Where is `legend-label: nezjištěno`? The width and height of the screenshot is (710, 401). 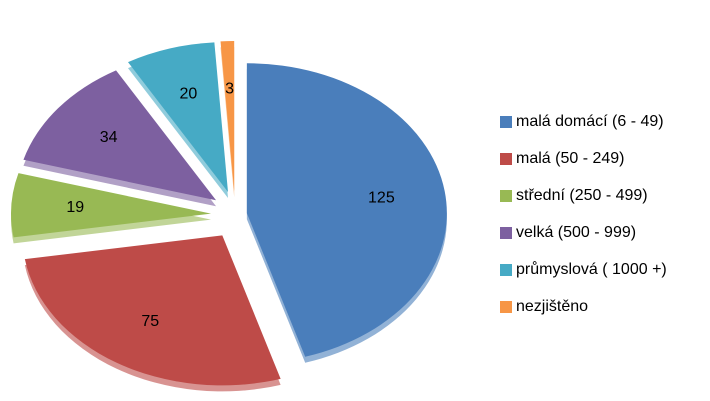 legend-label: nezjištěno is located at coordinates (552, 306).